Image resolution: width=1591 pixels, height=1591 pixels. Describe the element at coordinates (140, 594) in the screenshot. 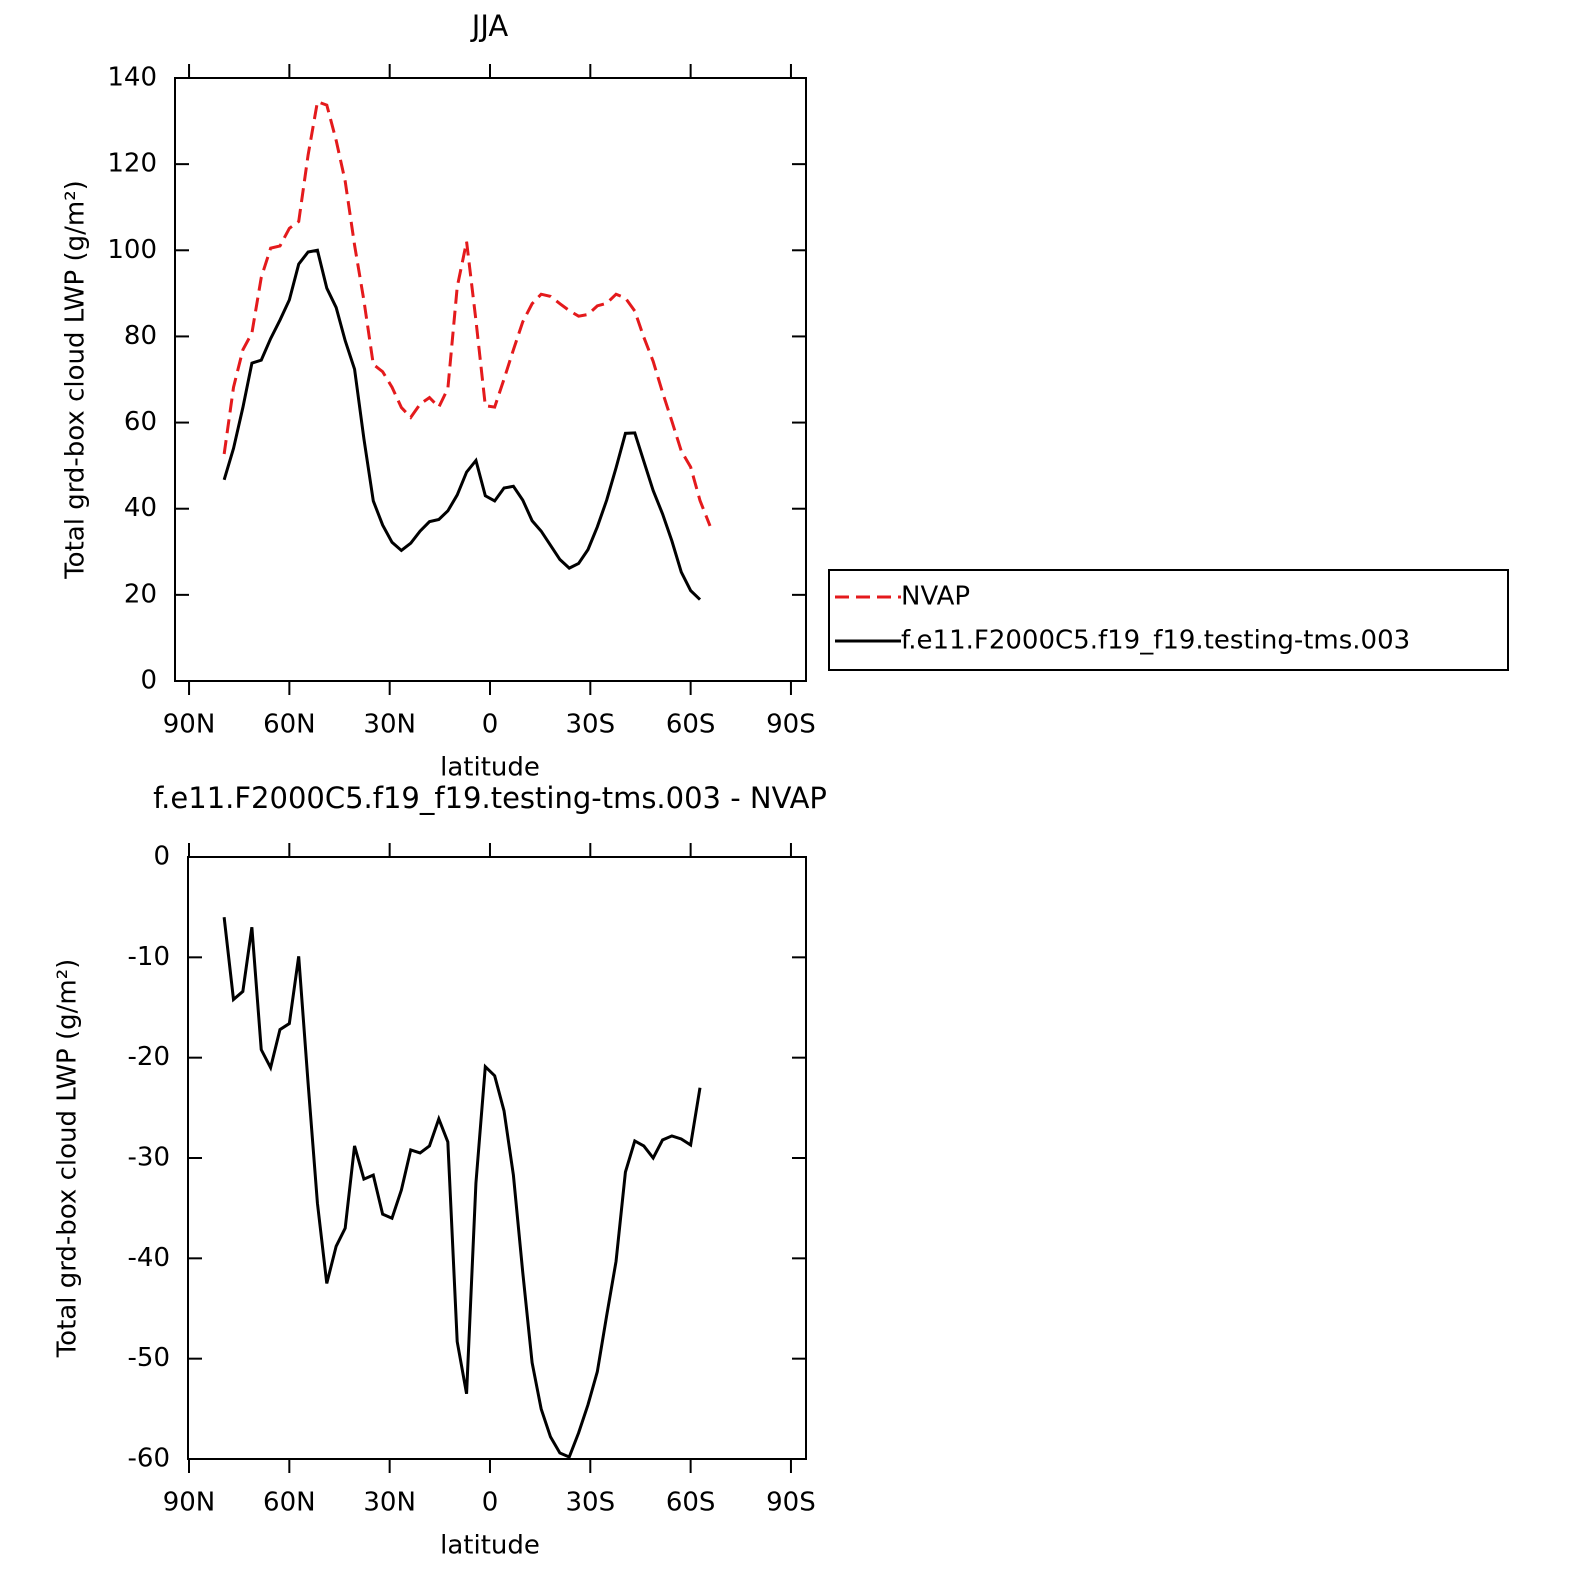

I see `y-tick-label: 20` at that location.